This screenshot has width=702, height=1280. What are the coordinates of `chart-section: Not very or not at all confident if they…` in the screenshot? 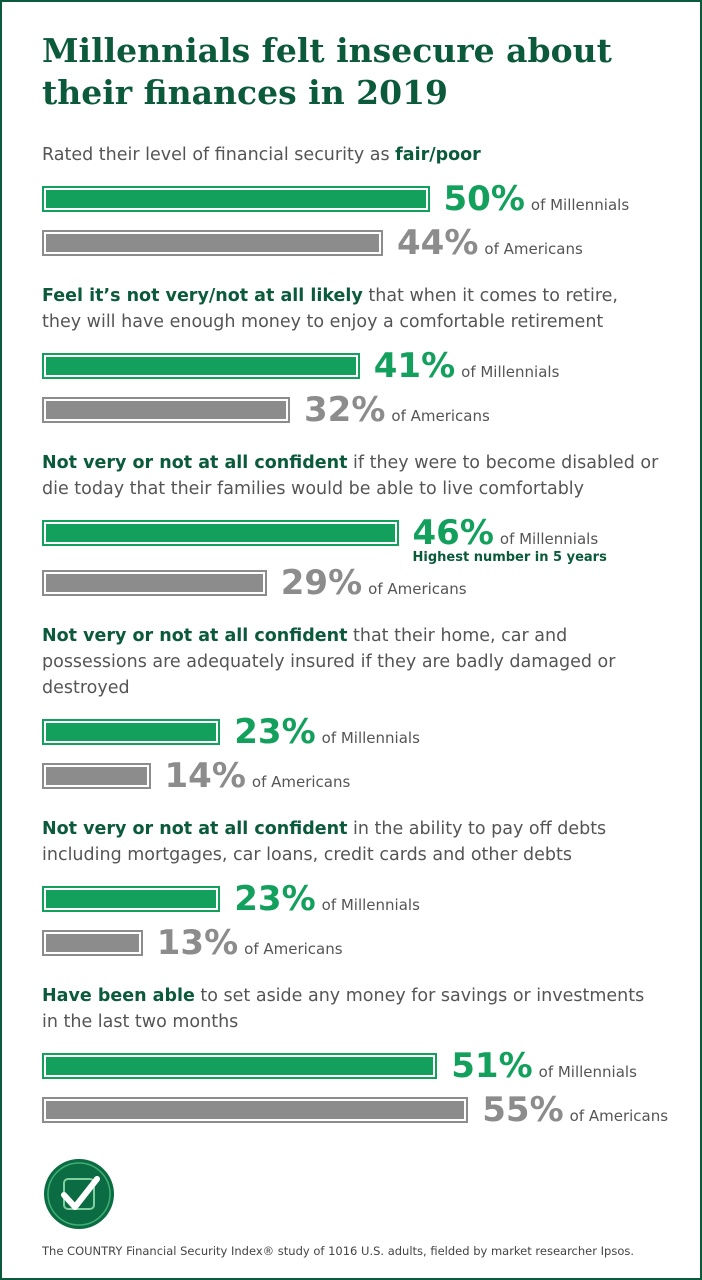 It's located at (352, 528).